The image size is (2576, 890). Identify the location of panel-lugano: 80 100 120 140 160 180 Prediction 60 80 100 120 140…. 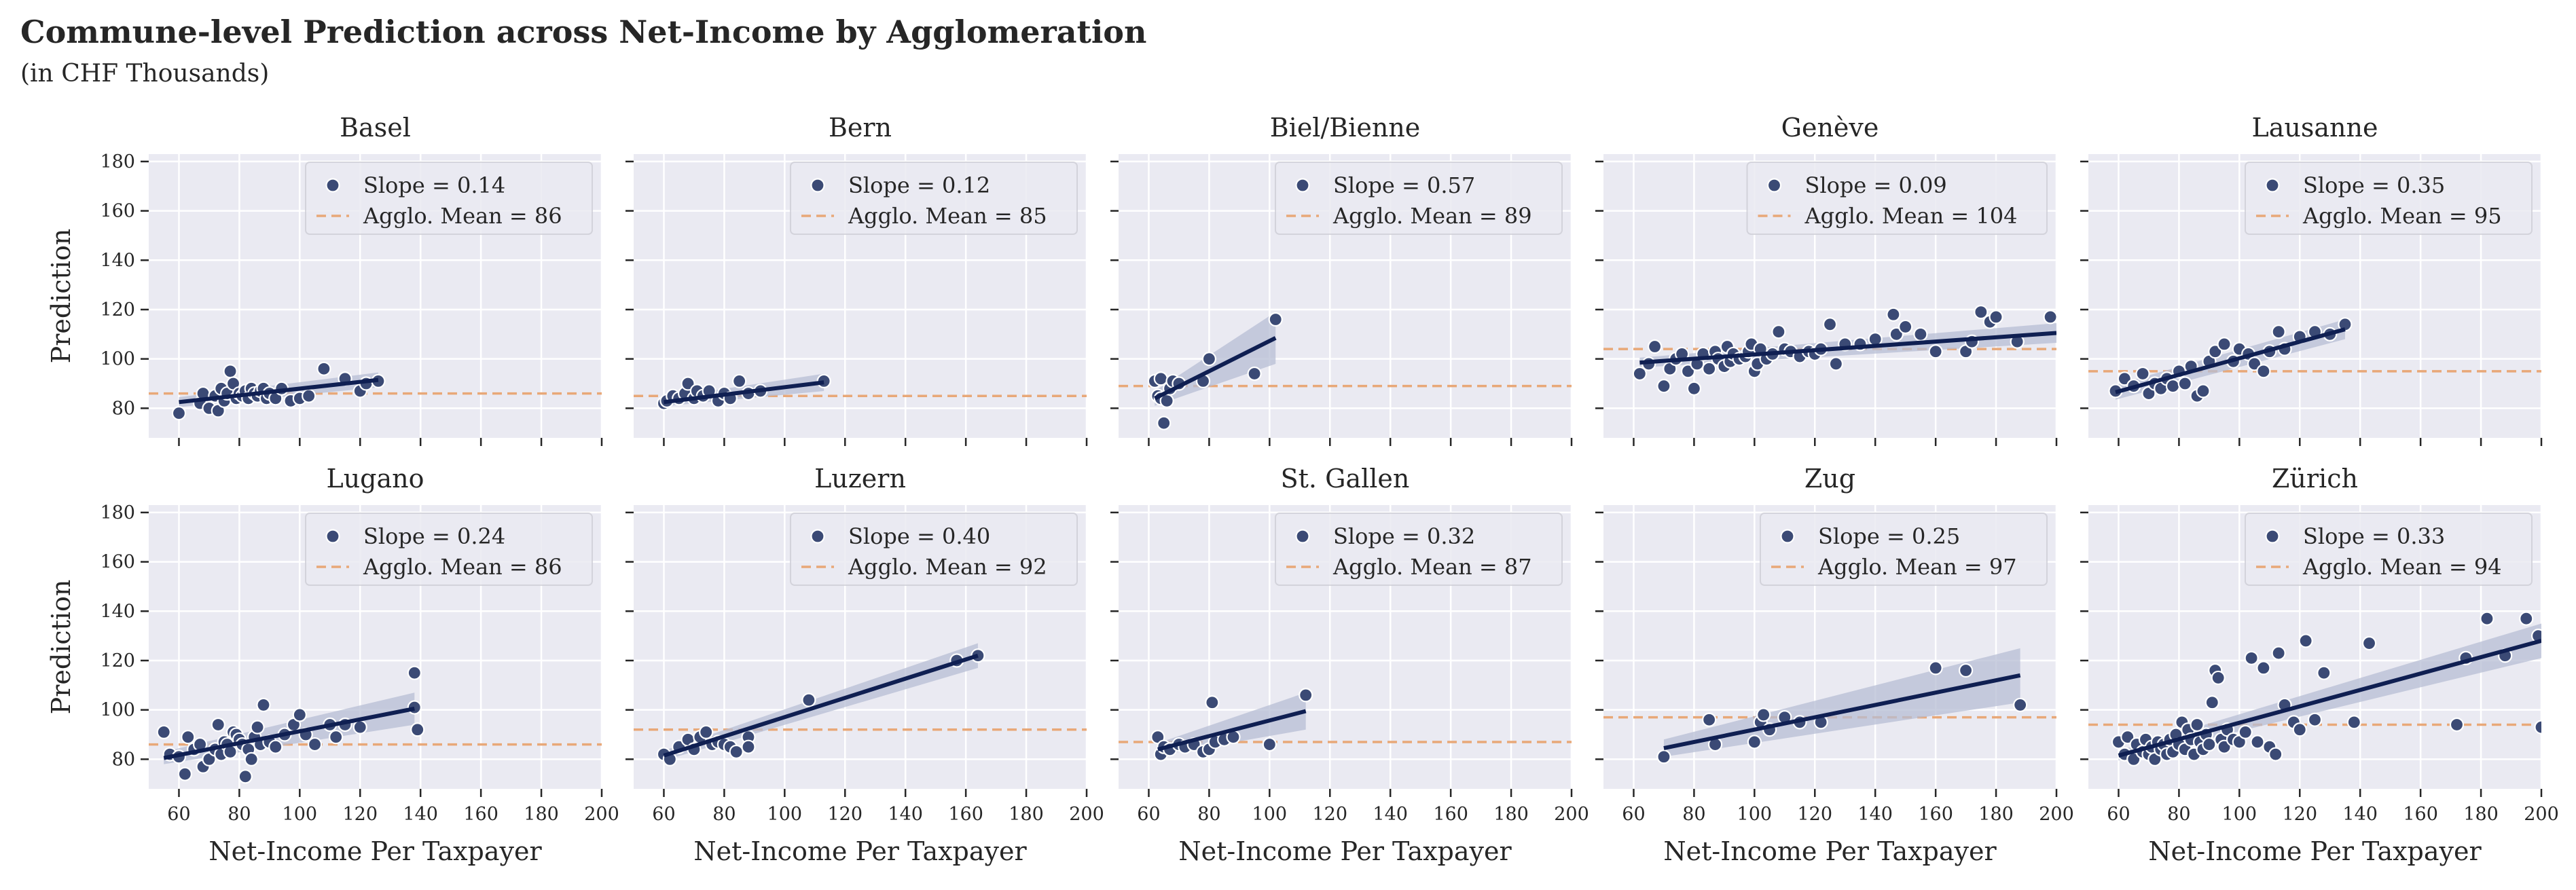
(332, 665).